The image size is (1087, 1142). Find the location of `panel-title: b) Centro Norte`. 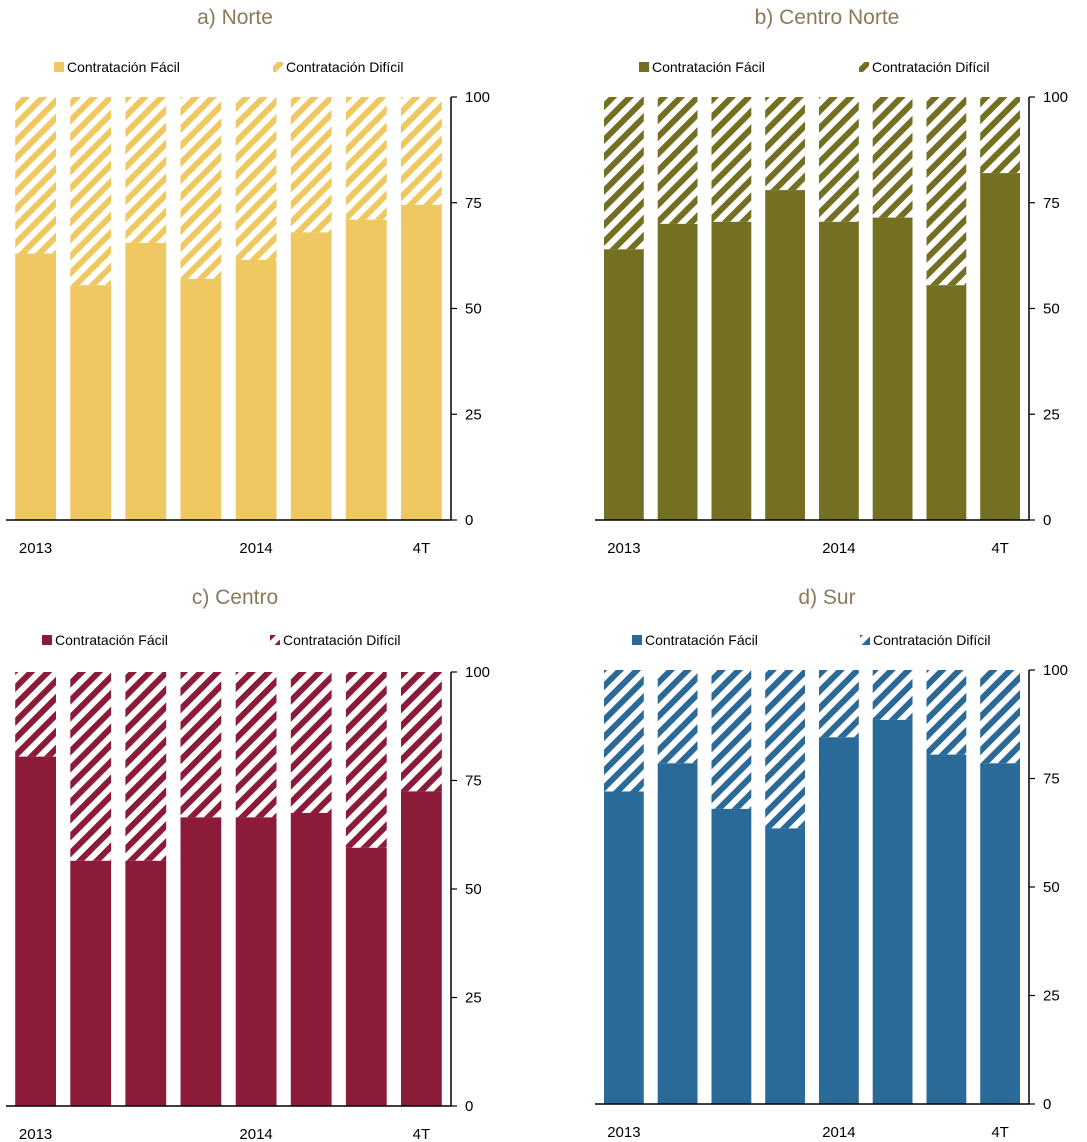

panel-title: b) Centro Norte is located at coordinates (827, 17).